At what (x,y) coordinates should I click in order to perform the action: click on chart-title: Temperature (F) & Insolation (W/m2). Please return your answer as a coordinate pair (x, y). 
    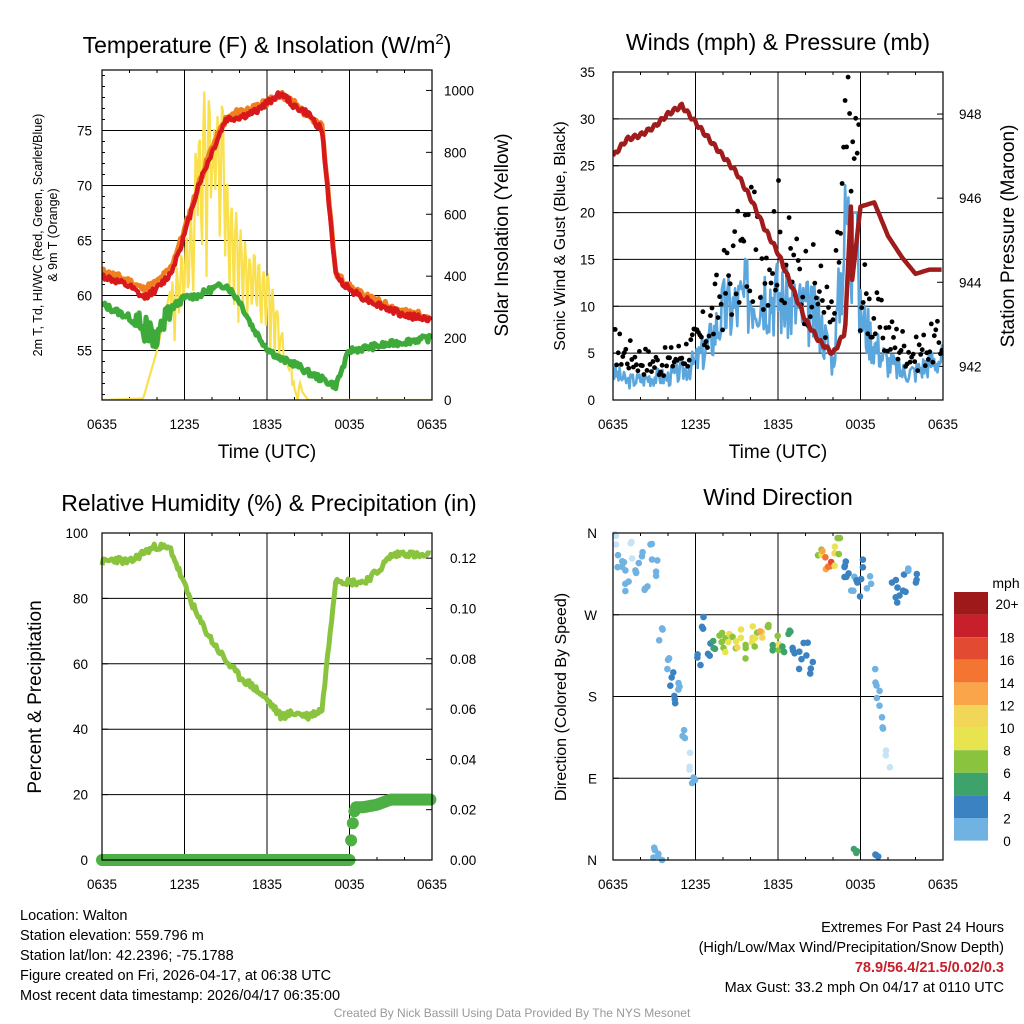
    Looking at the image, I should click on (267, 44).